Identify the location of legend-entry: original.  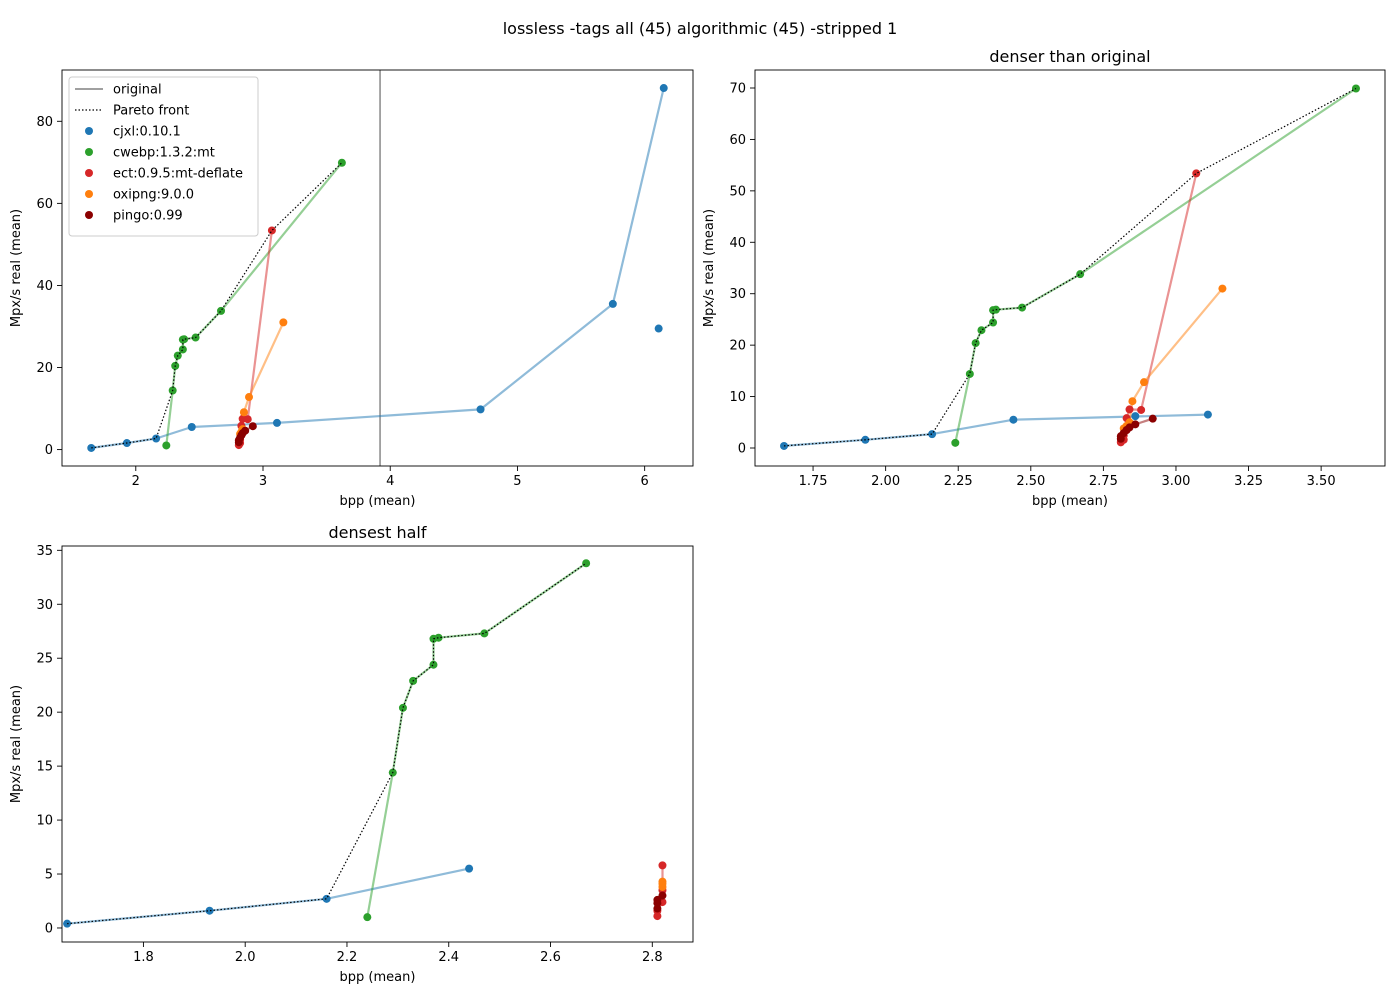
(118, 90).